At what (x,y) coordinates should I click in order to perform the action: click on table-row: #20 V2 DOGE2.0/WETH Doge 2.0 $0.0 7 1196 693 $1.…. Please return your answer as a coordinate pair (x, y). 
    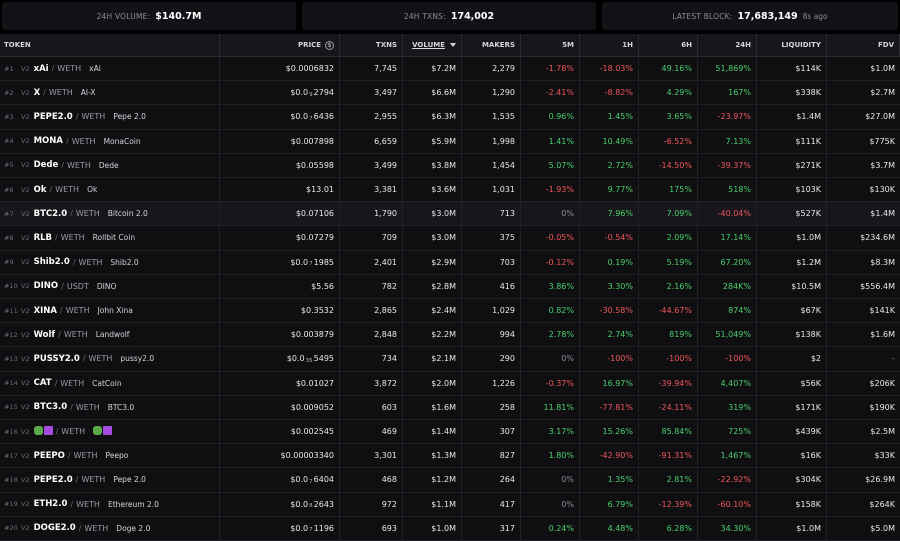
    Looking at the image, I should click on (450, 528).